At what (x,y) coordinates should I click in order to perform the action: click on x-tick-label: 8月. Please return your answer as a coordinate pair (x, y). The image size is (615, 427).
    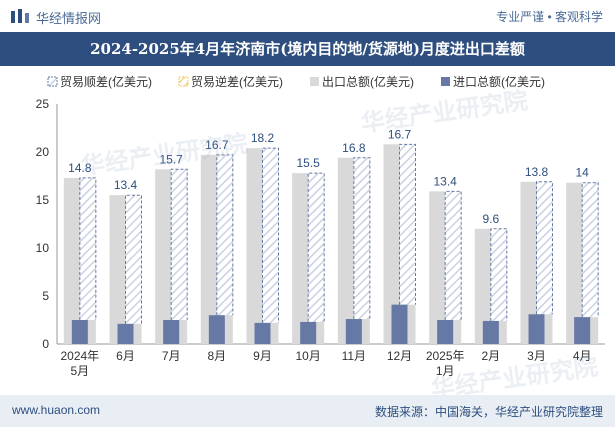
    Looking at the image, I should click on (216, 356).